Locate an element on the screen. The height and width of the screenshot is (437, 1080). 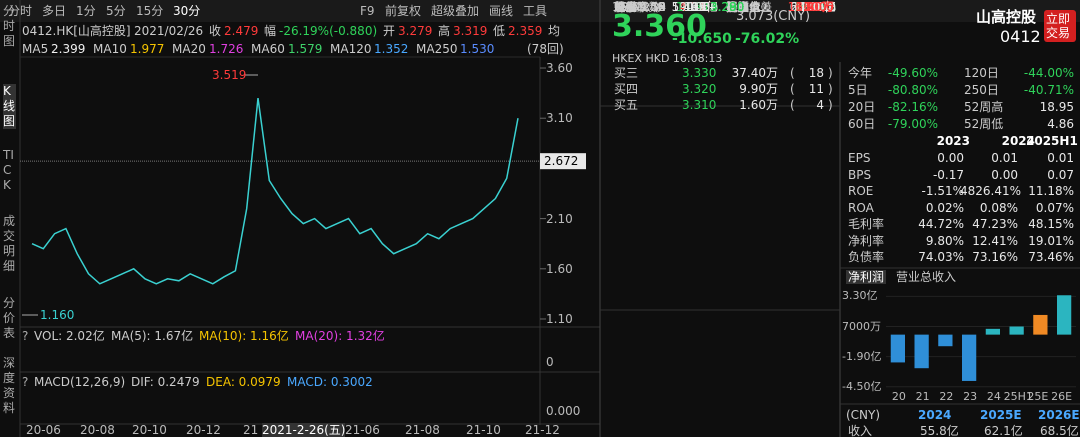
side-tab: TICK is located at coordinates (8, 170).